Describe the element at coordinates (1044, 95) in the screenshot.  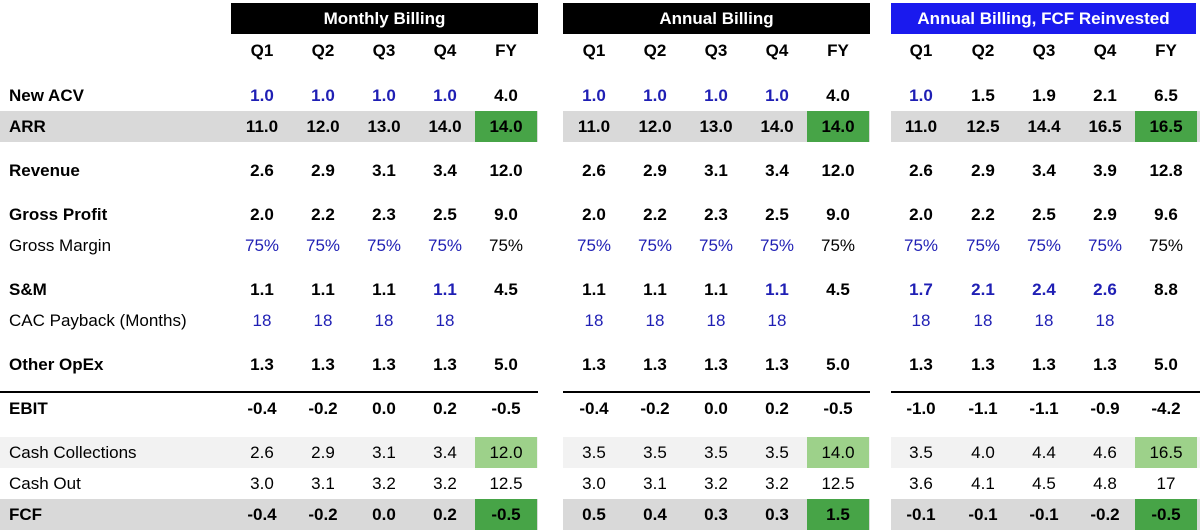
I see `table-cell: 1.9` at that location.